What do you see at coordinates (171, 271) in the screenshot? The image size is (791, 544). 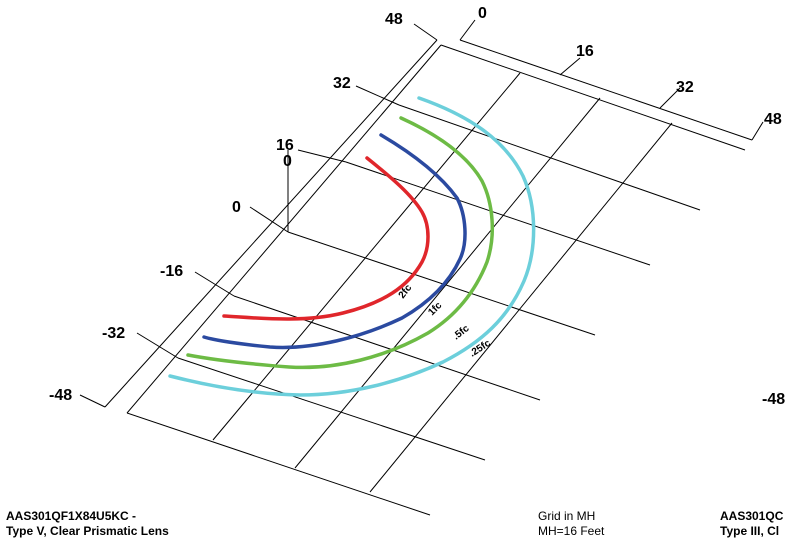 I see `axis-left-tick: -16` at bounding box center [171, 271].